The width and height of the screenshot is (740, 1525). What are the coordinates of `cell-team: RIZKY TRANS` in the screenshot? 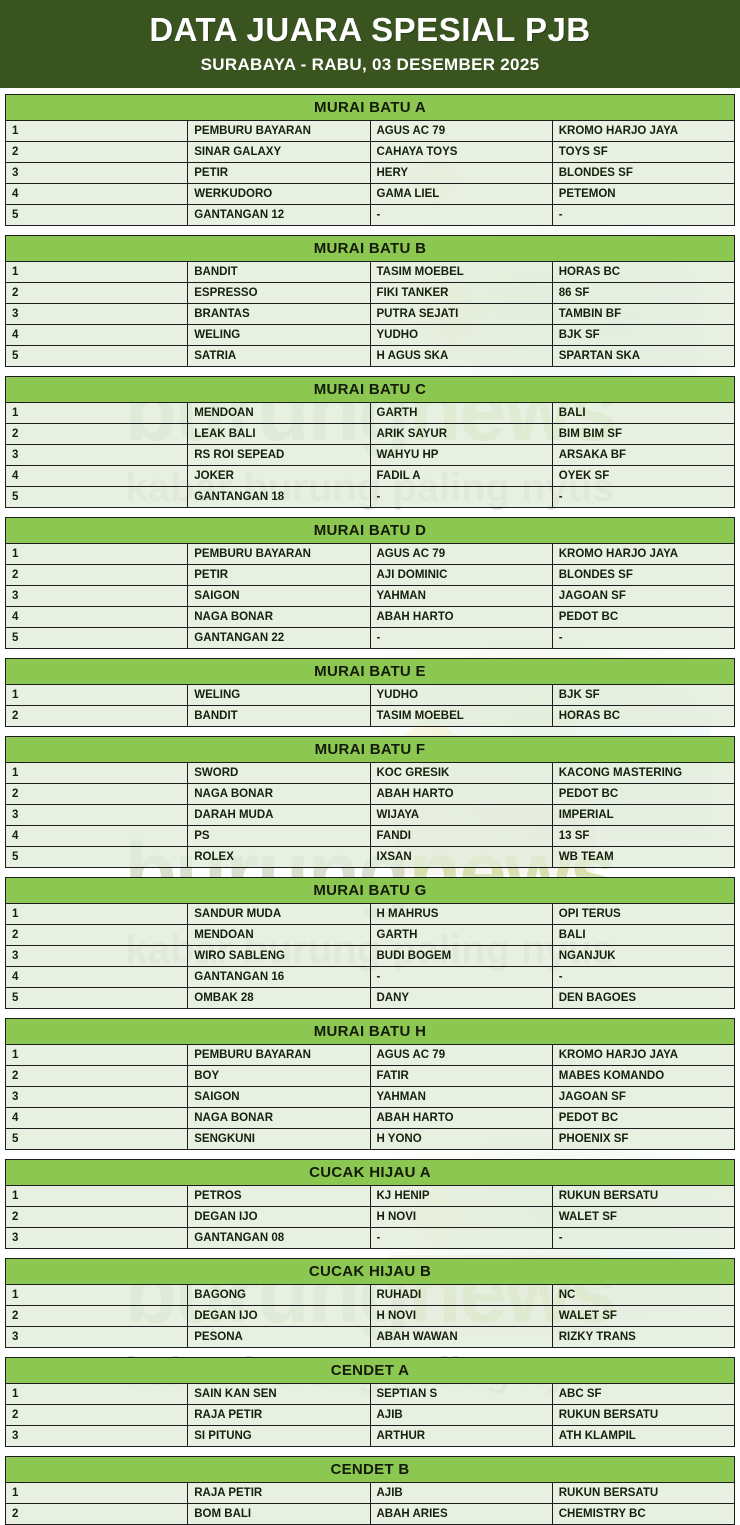 It's located at (643, 1337).